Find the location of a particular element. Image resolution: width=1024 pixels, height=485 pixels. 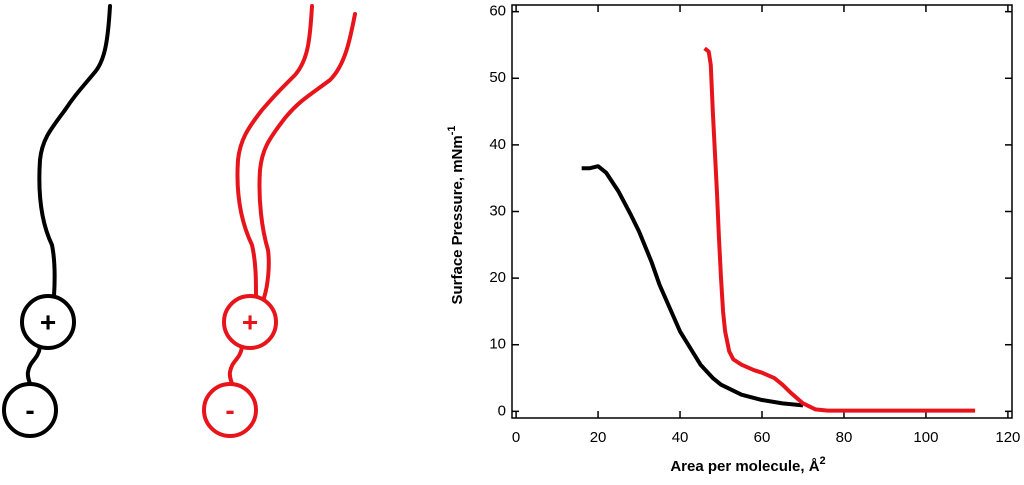

x-tick-label: 60 is located at coordinates (762, 437).